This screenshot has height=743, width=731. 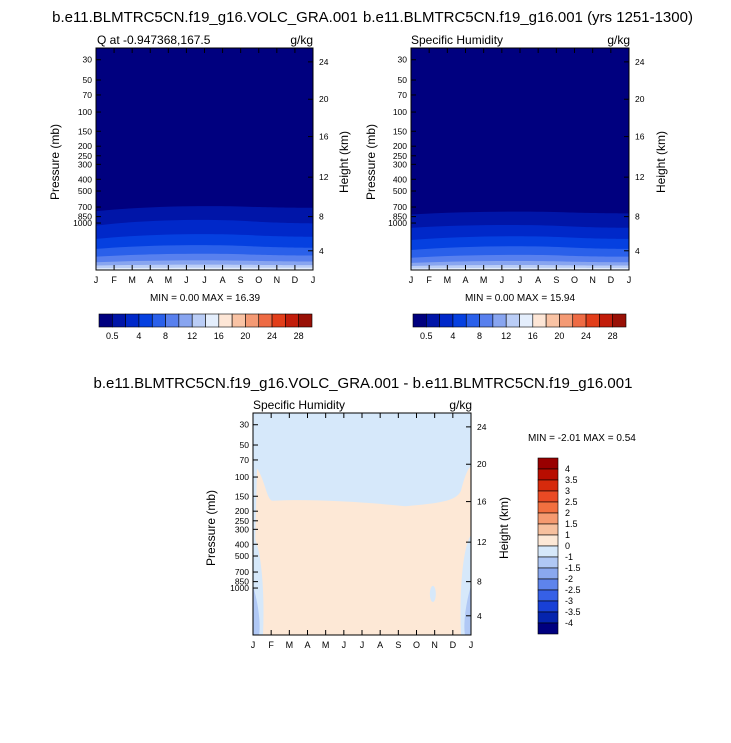 I want to click on panel-left-label-control: Specific Humidity, so click(x=457, y=40).